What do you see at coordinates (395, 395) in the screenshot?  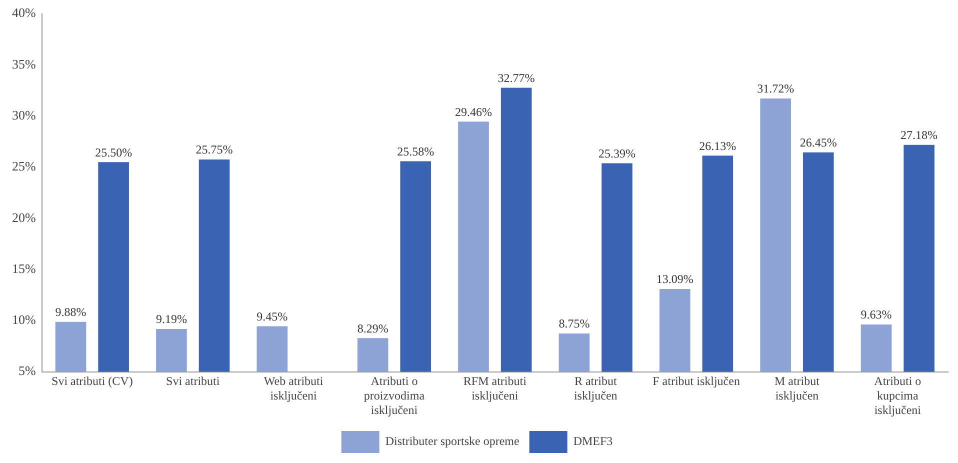 I see `x-tick-label: Atributi o proizvodima isključeni` at bounding box center [395, 395].